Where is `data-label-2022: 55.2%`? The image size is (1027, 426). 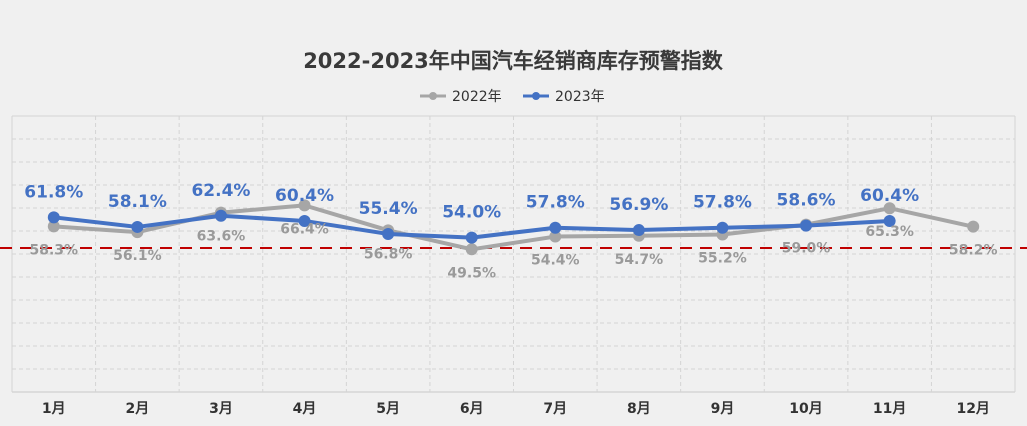 data-label-2022: 55.2% is located at coordinates (722, 258).